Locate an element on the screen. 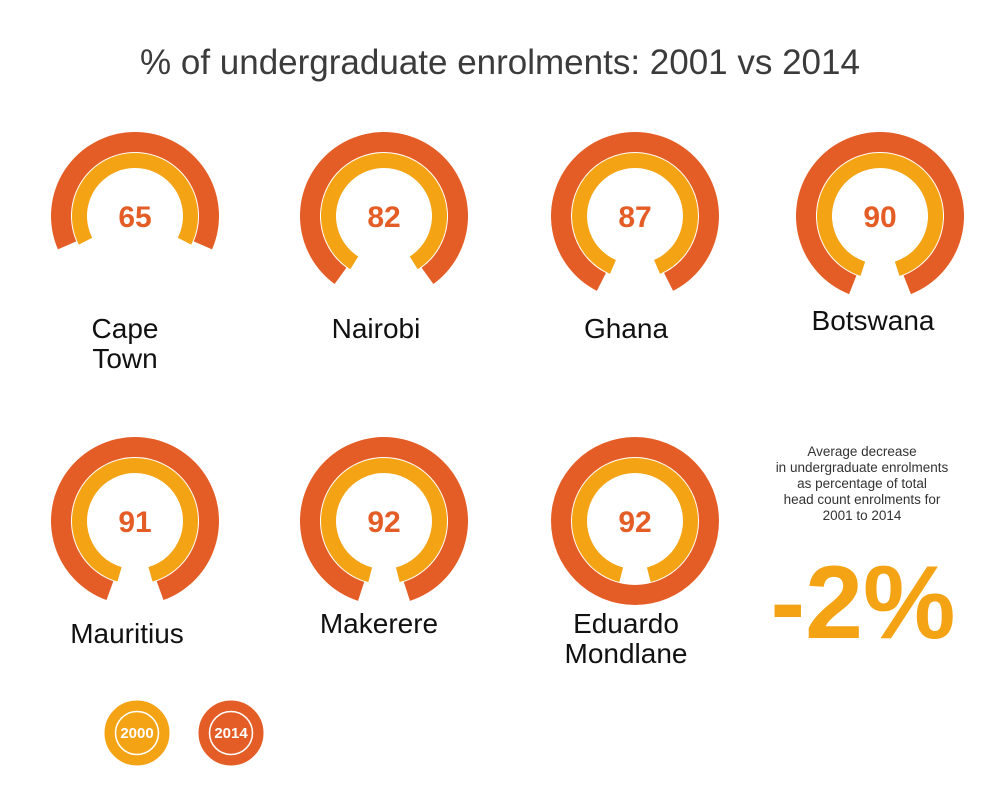  donut-item: 87 Ghana is located at coordinates (635, 238).